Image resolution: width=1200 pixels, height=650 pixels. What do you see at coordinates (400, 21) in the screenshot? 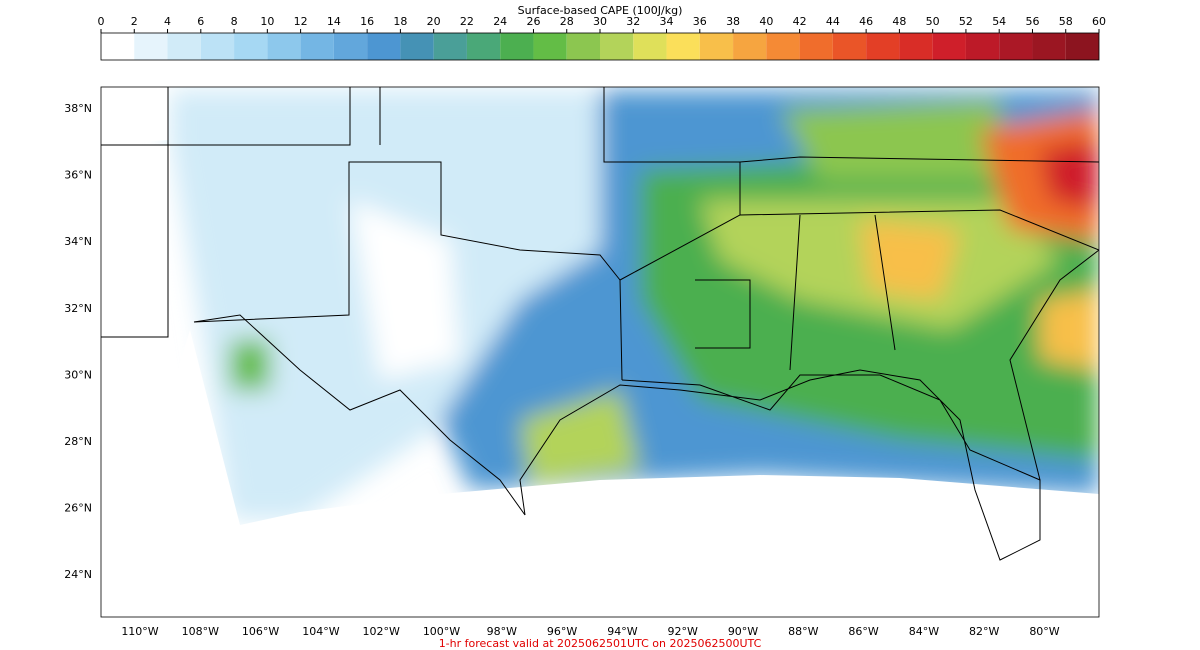
I see `colorbar-tick-label: 18` at bounding box center [400, 21].